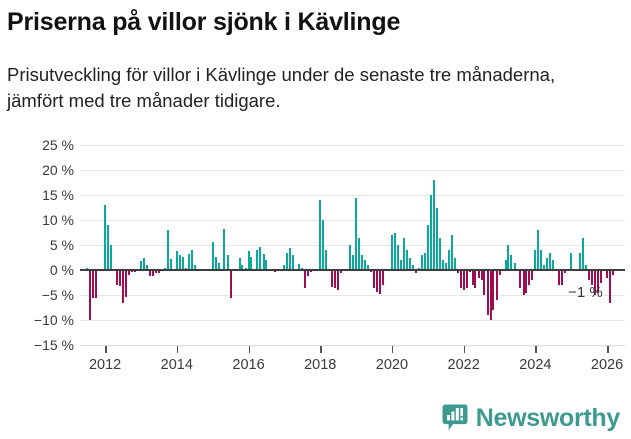  I want to click on x-tick-label: 2022, so click(463, 365).